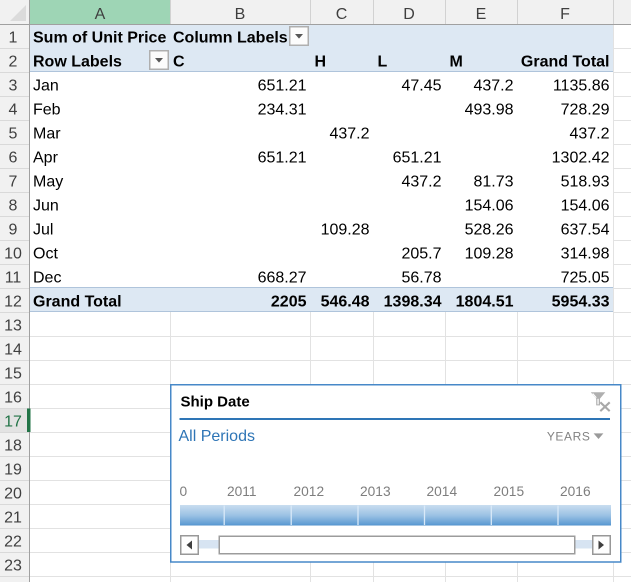  I want to click on svg-text: 0, so click(184, 491).